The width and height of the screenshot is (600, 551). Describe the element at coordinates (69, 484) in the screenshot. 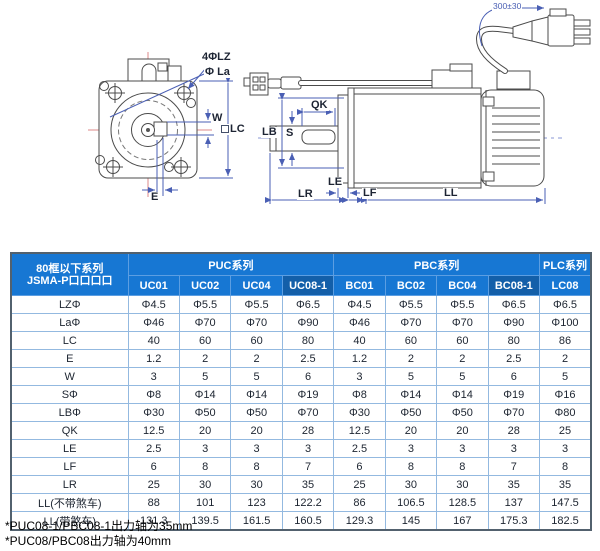

I see `row-label: LR` at that location.